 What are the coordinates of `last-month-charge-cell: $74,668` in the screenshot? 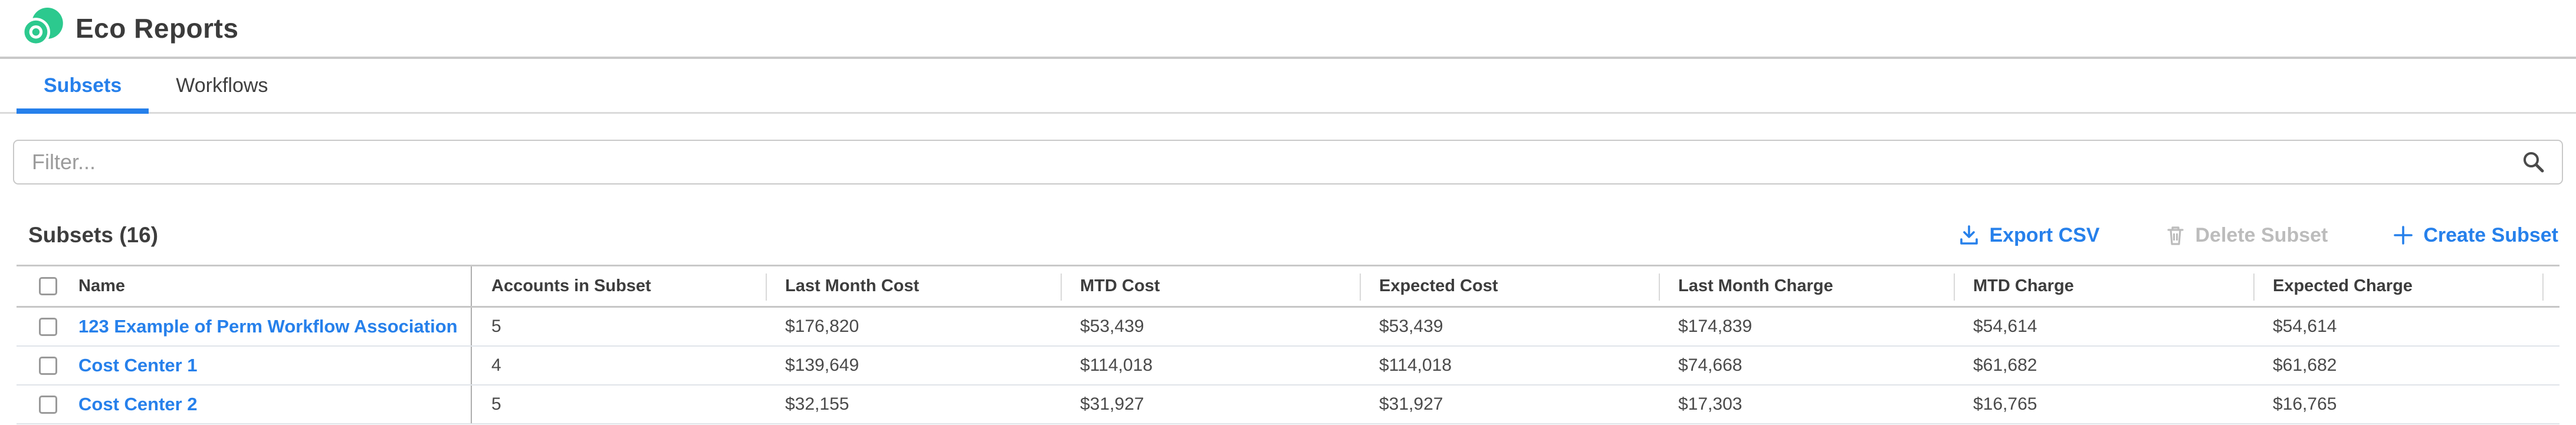 It's located at (1710, 365).